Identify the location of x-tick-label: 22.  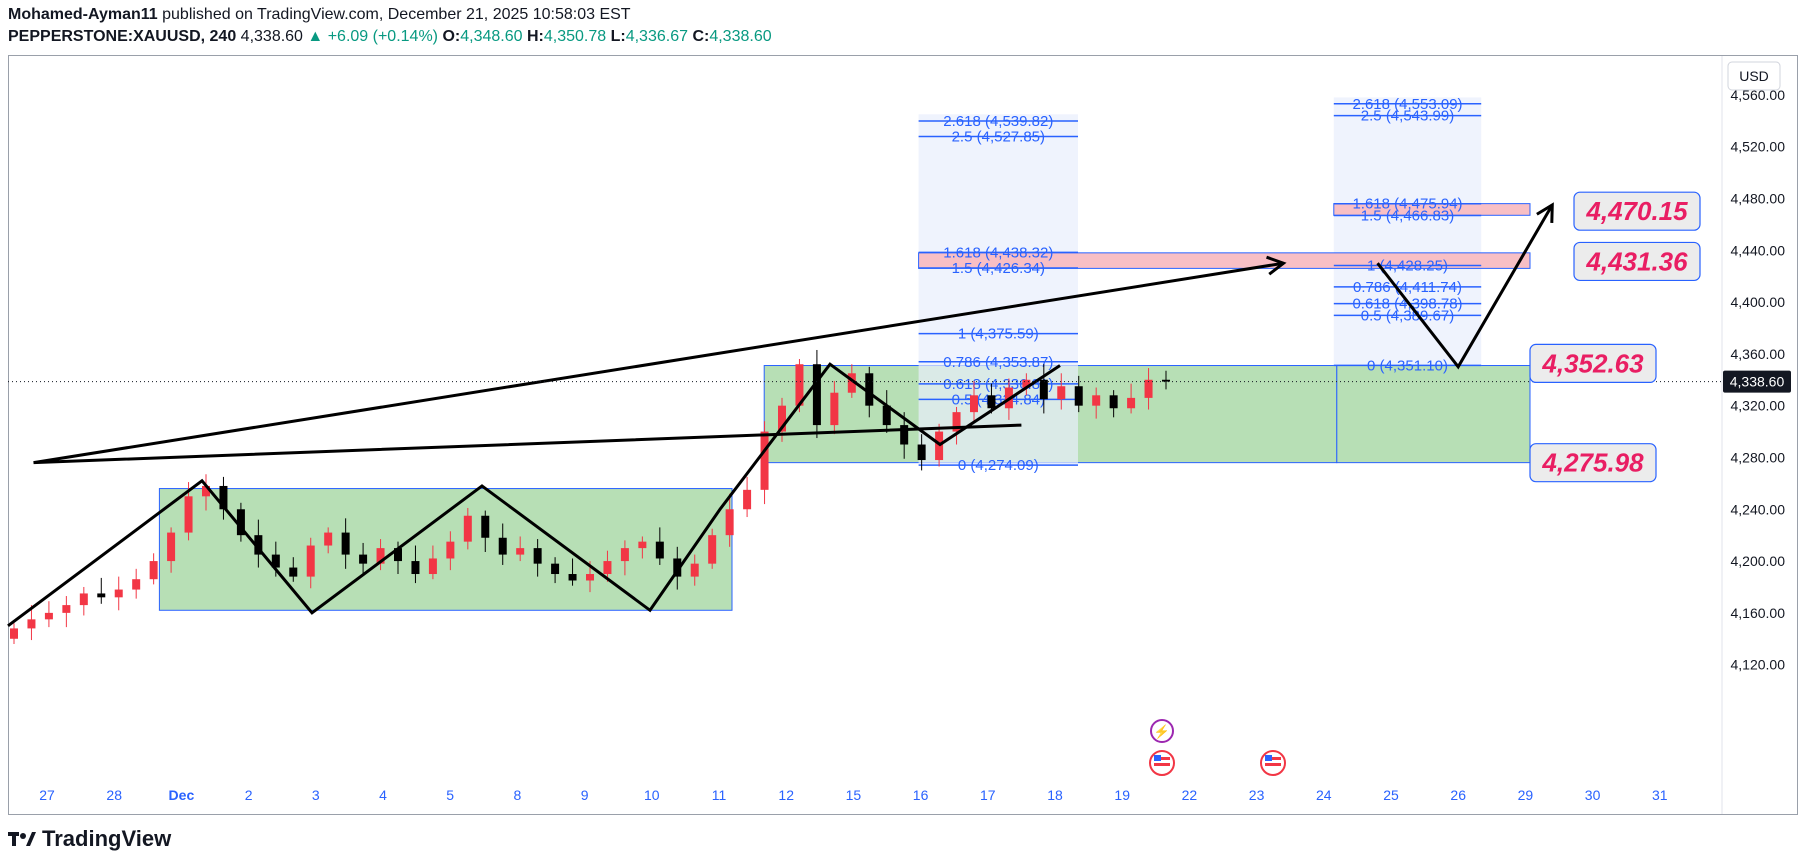
(1190, 795).